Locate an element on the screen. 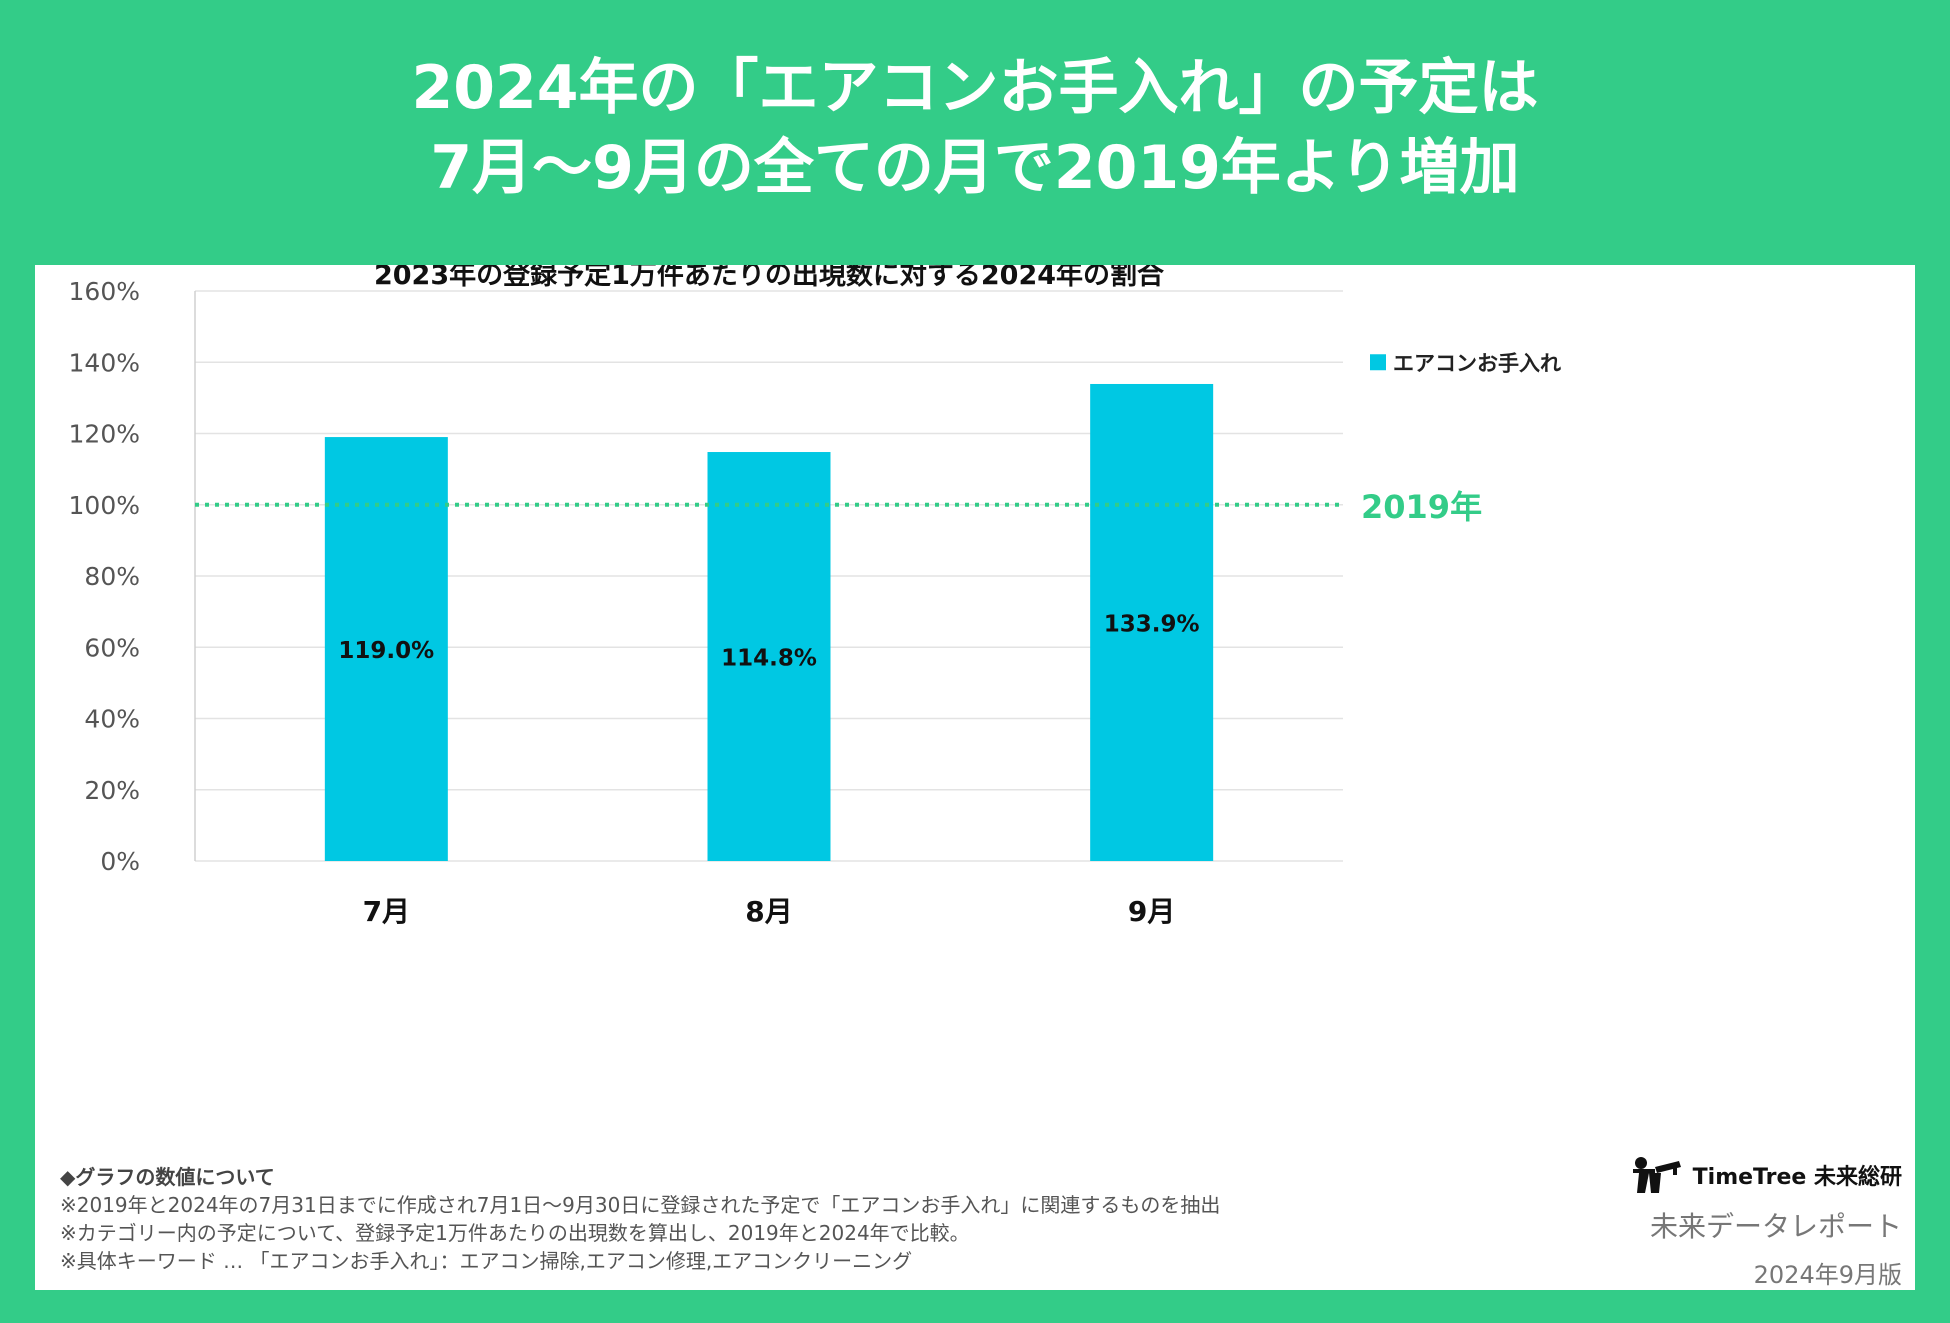 The image size is (1950, 1323). legend-swatch is located at coordinates (1378, 362).